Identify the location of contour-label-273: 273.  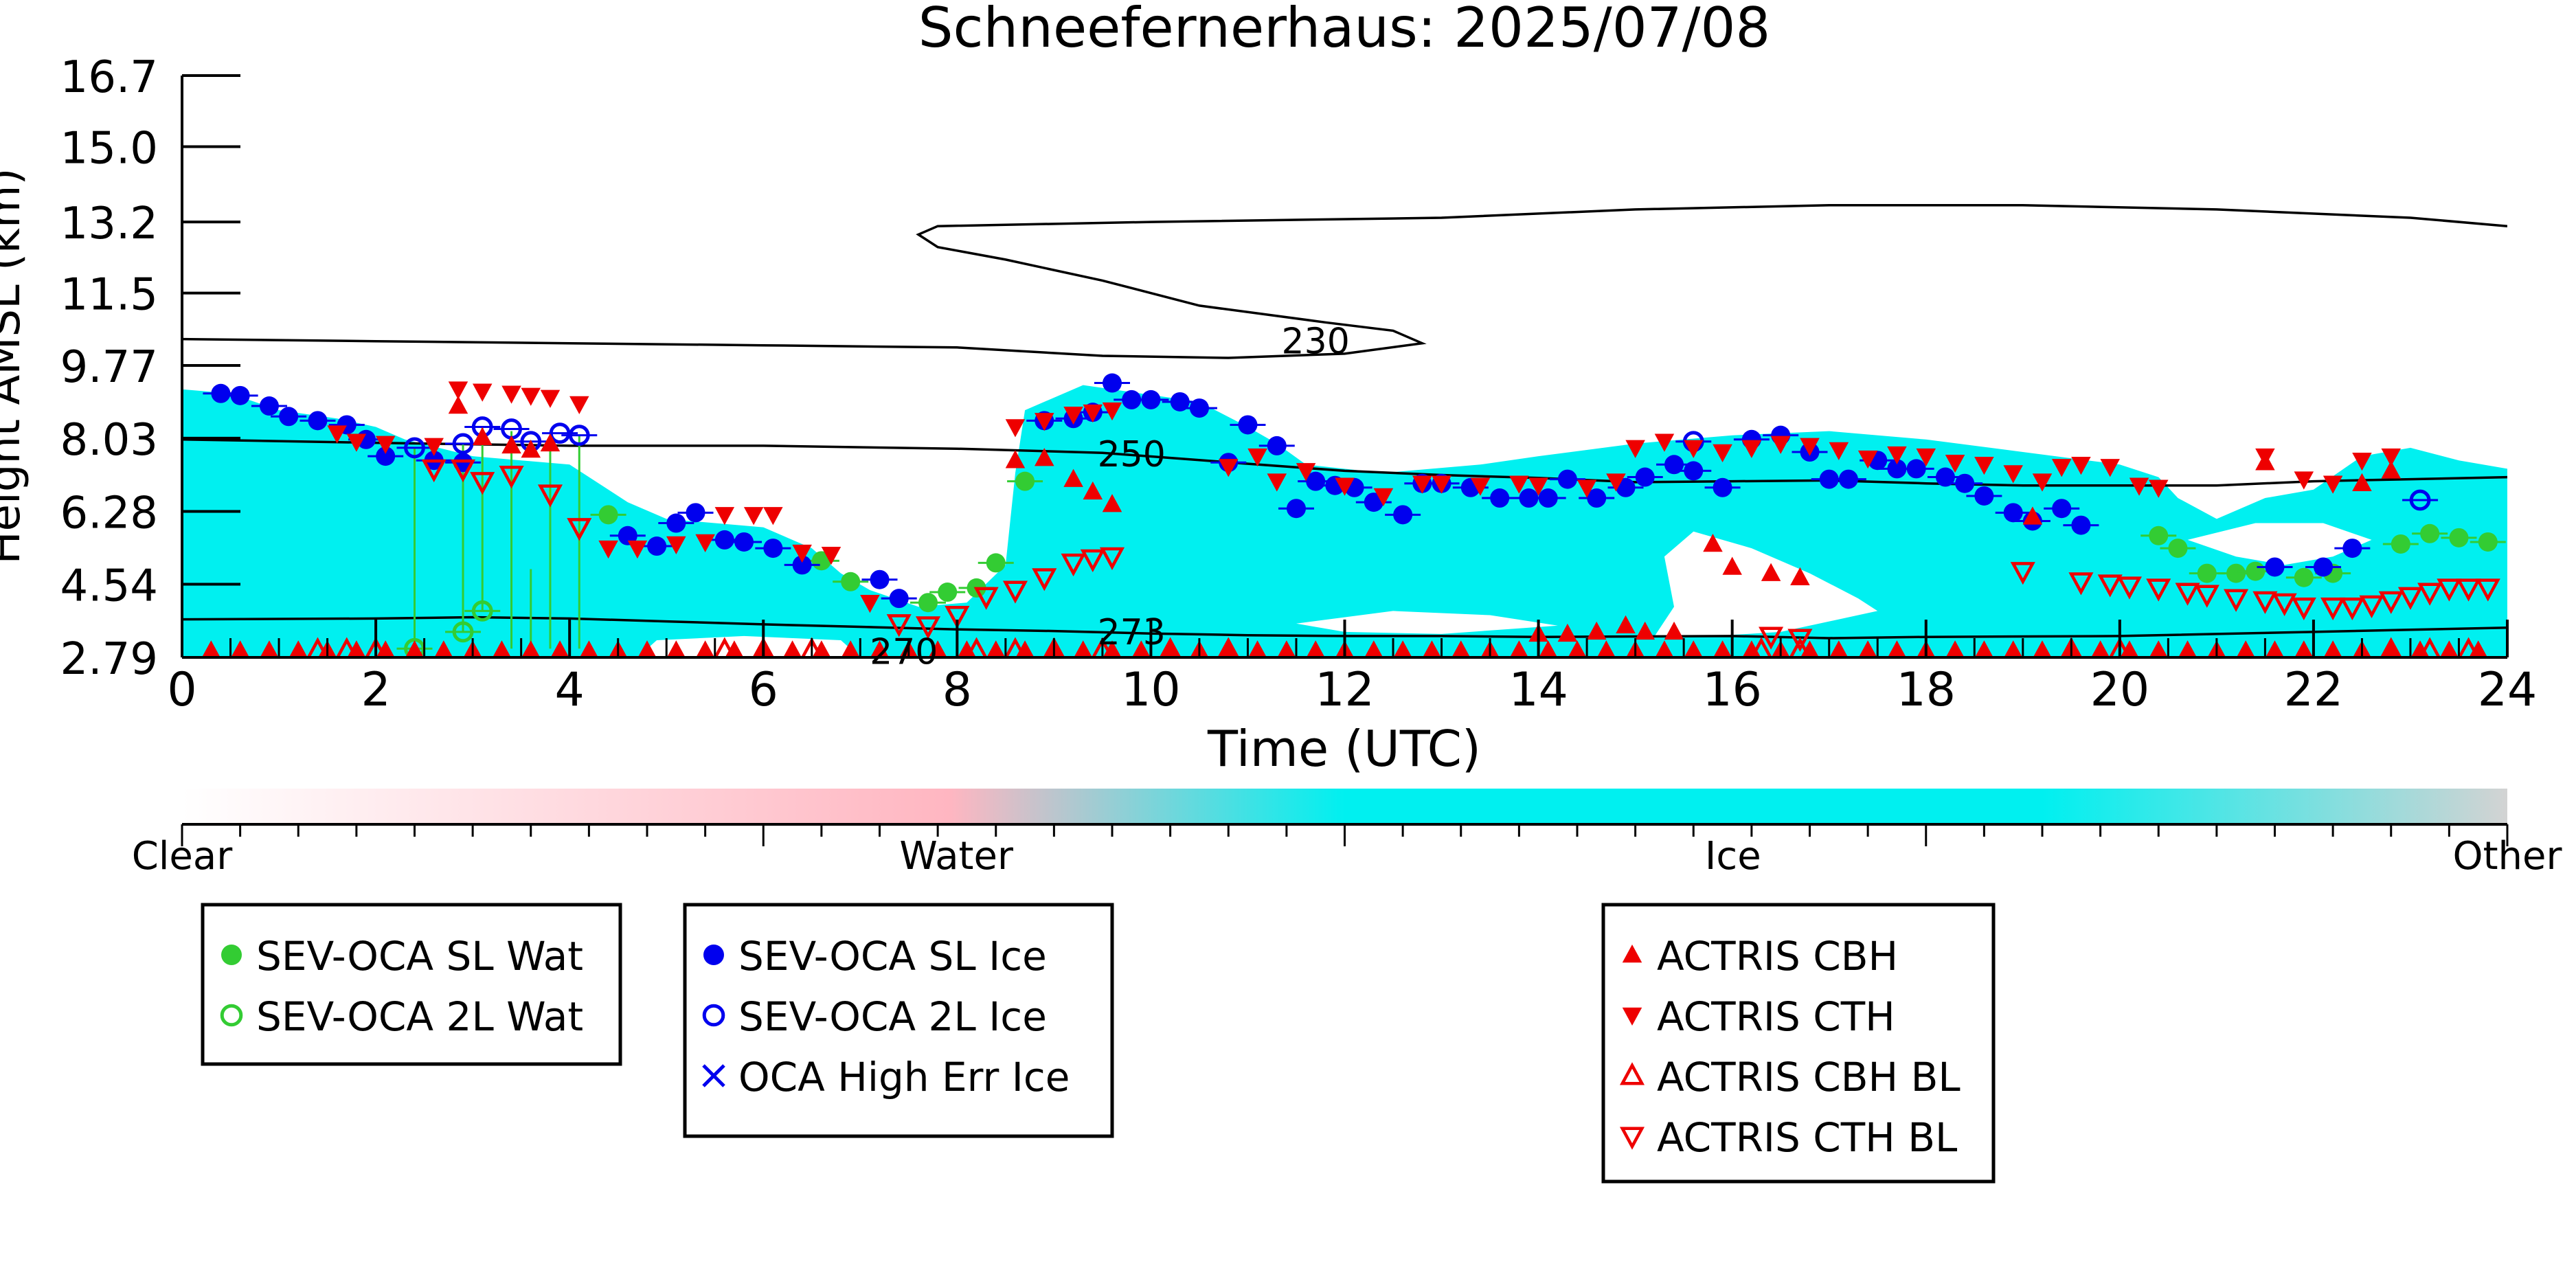
(1132, 632).